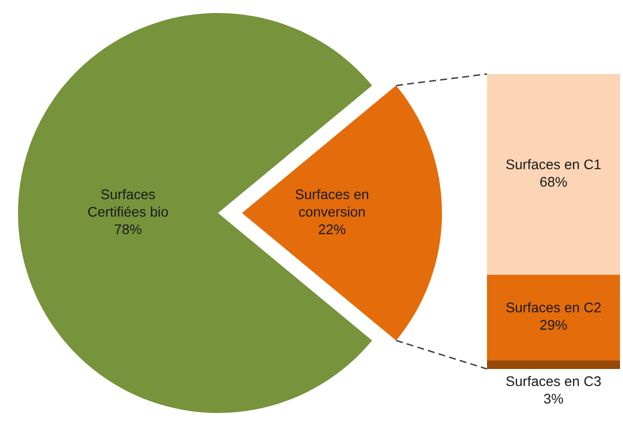 This screenshot has height=425, width=623. Describe the element at coordinates (128, 203) in the screenshot. I see `slice-label: Surfaces Certifiées bio` at that location.